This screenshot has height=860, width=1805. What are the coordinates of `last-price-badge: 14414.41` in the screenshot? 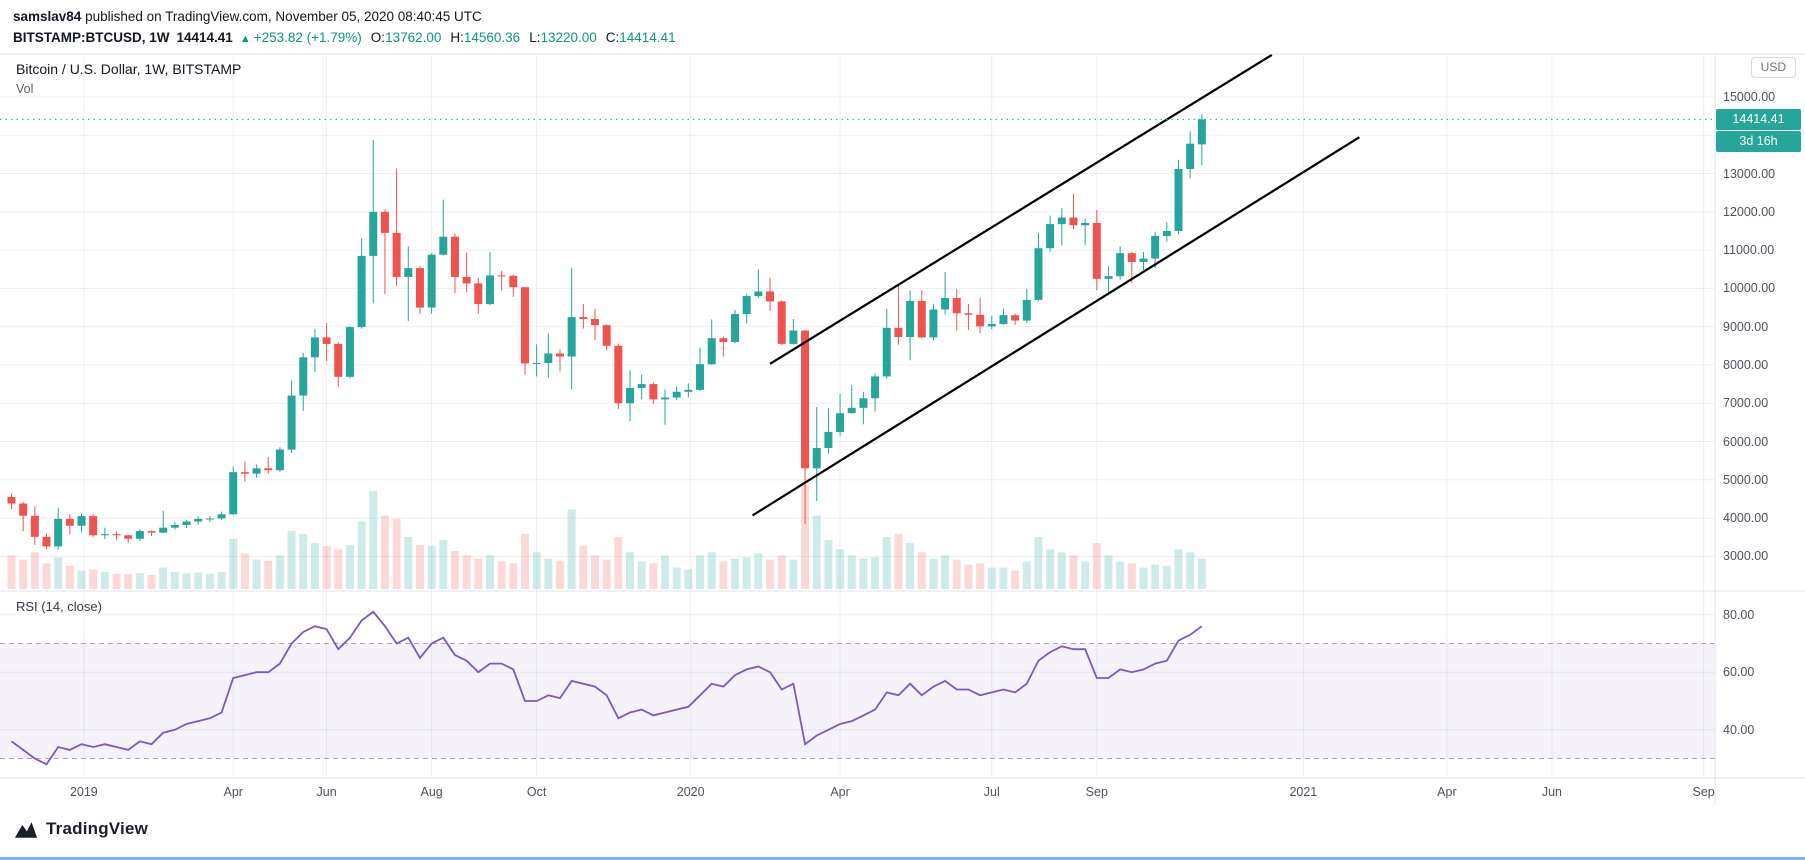 It's located at (1758, 119).